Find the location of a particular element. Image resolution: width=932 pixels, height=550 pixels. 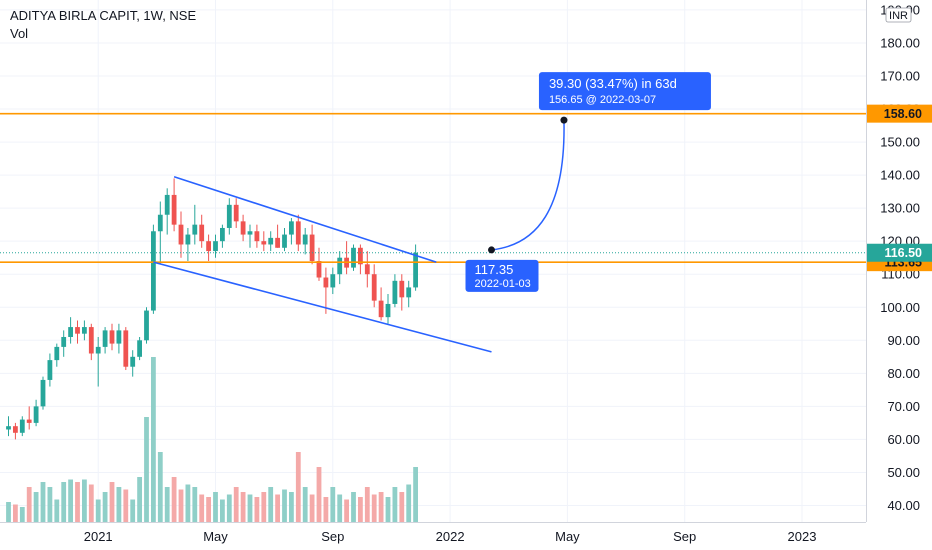

x-tick-label: Sep is located at coordinates (684, 536).